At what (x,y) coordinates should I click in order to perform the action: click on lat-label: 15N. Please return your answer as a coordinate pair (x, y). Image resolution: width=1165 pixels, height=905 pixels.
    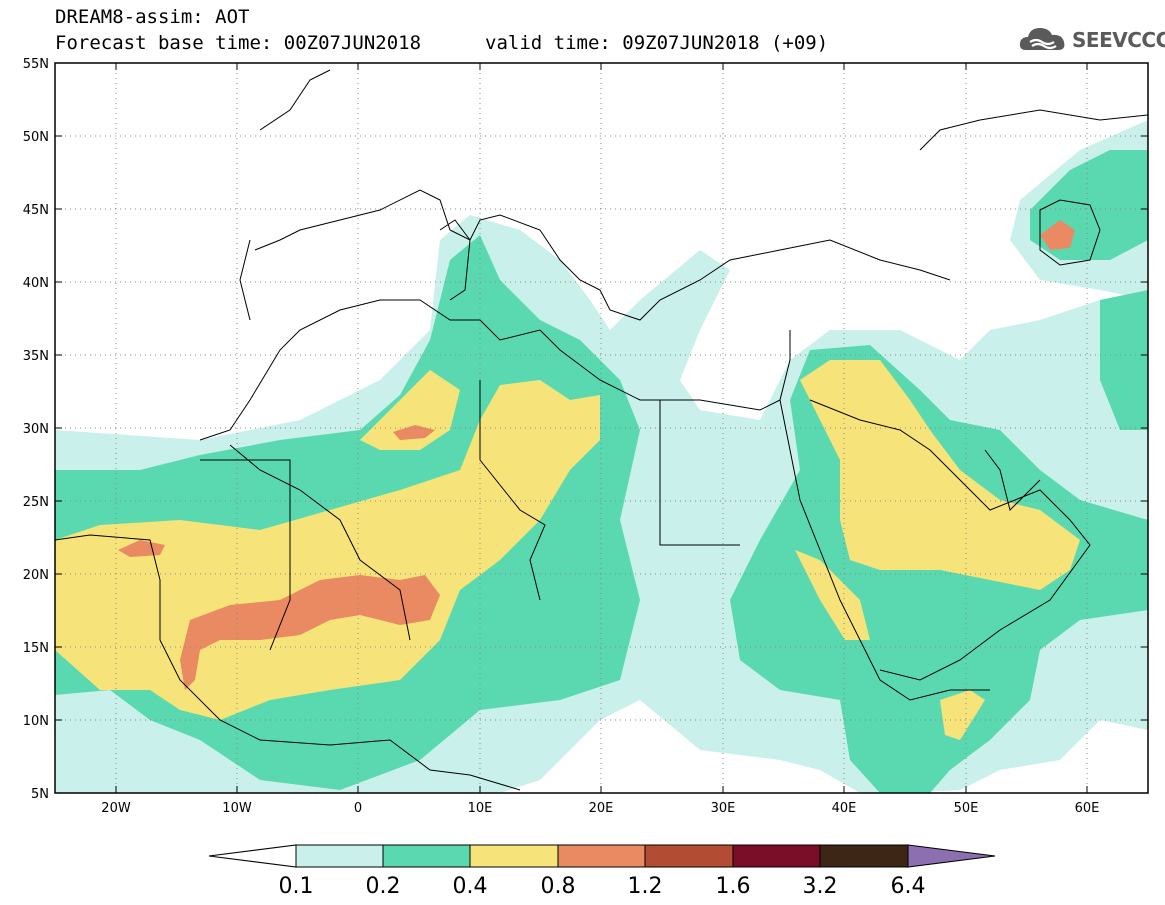
    Looking at the image, I should click on (36, 648).